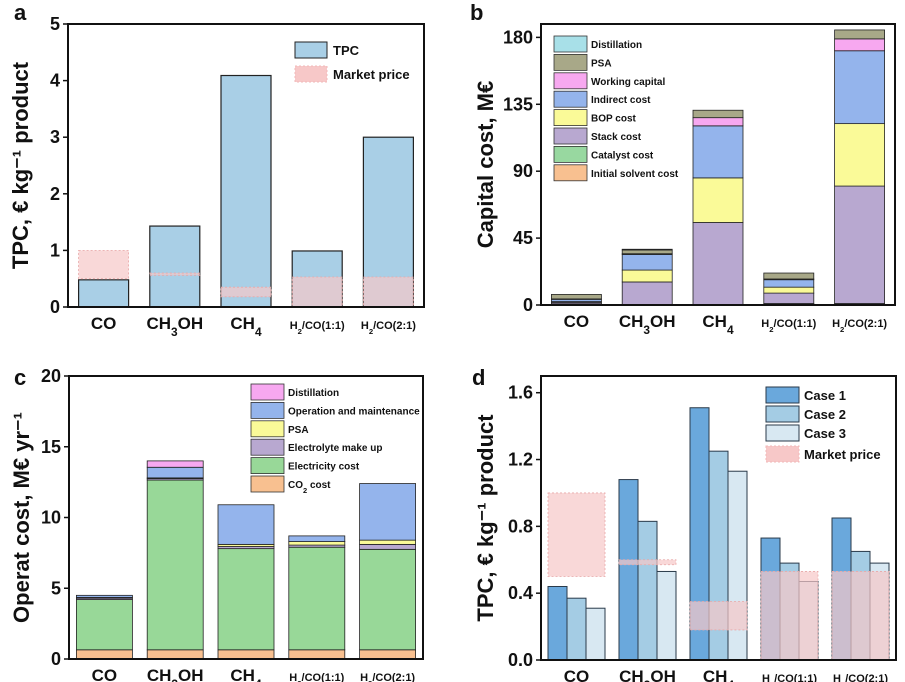 The width and height of the screenshot is (905, 682). Describe the element at coordinates (520, 460) in the screenshot. I see `y-tick-label: 1.2` at that location.